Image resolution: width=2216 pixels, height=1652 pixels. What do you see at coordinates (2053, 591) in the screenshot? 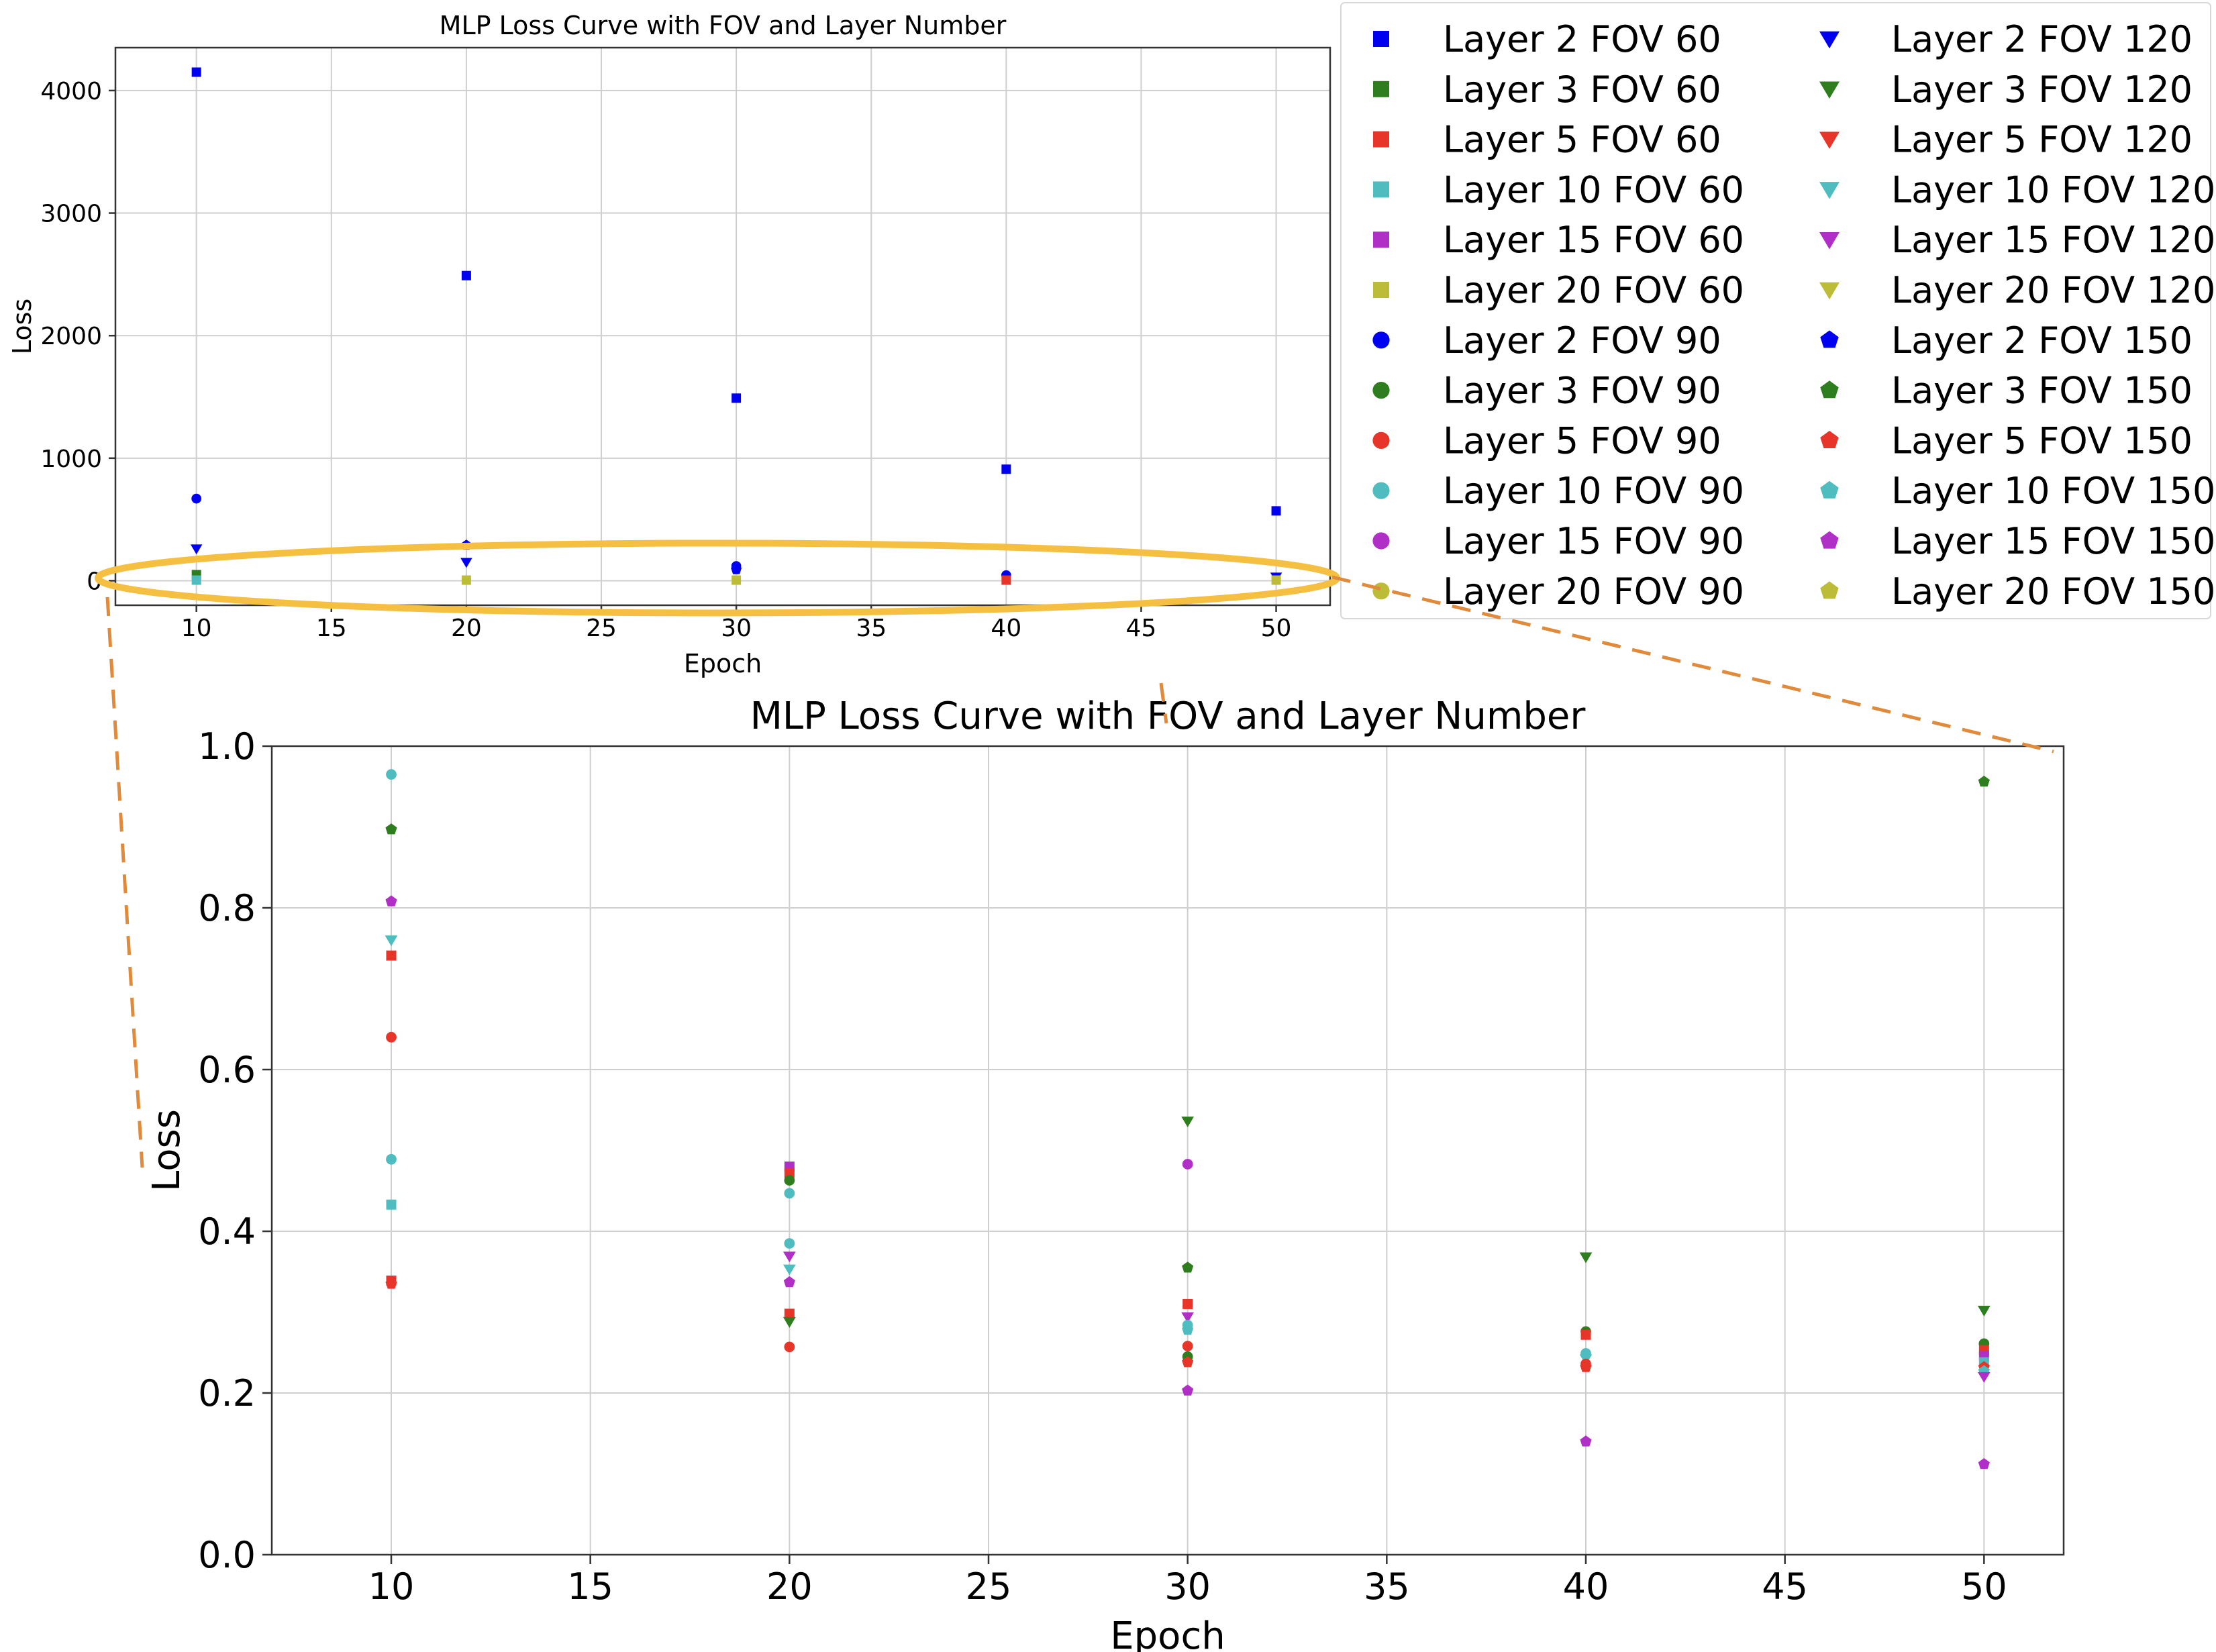
I see `legend-label: Layer 20 FOV 150` at bounding box center [2053, 591].